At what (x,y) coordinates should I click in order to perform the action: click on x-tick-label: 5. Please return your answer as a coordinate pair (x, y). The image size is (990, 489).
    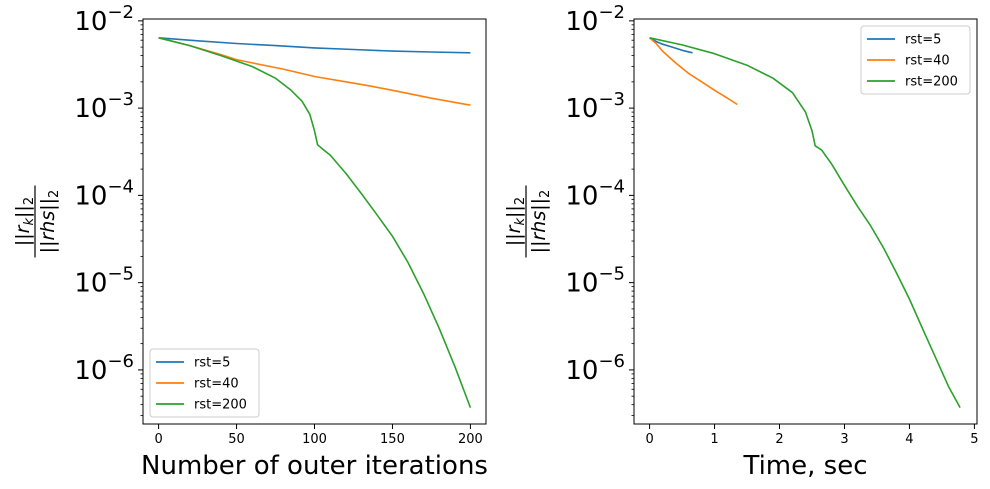
    Looking at the image, I should click on (974, 439).